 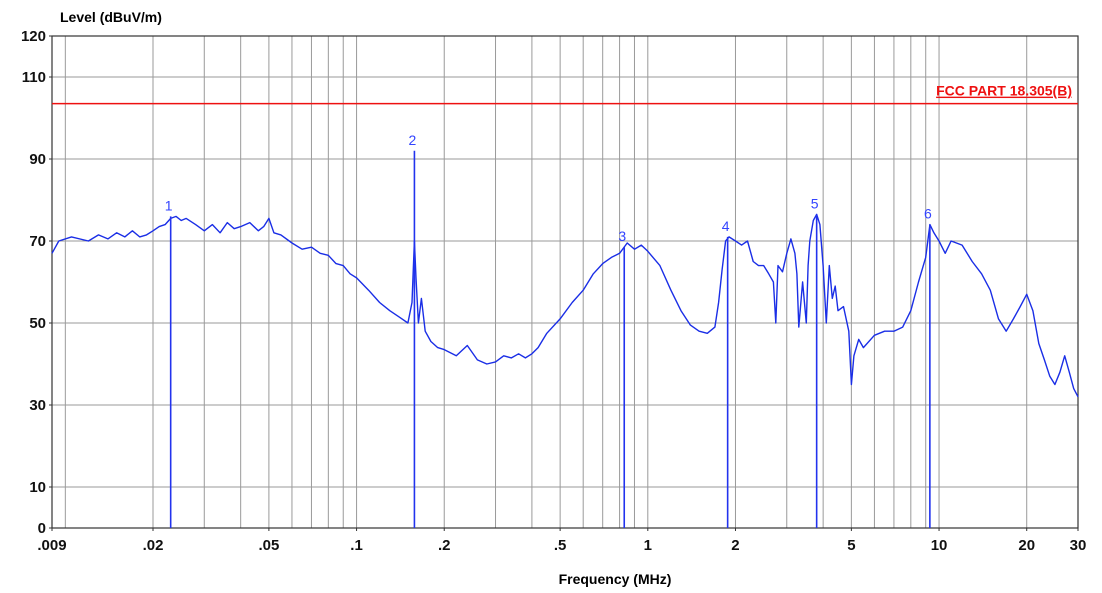 What do you see at coordinates (169, 205) in the screenshot?
I see `marker-label-1: 1` at bounding box center [169, 205].